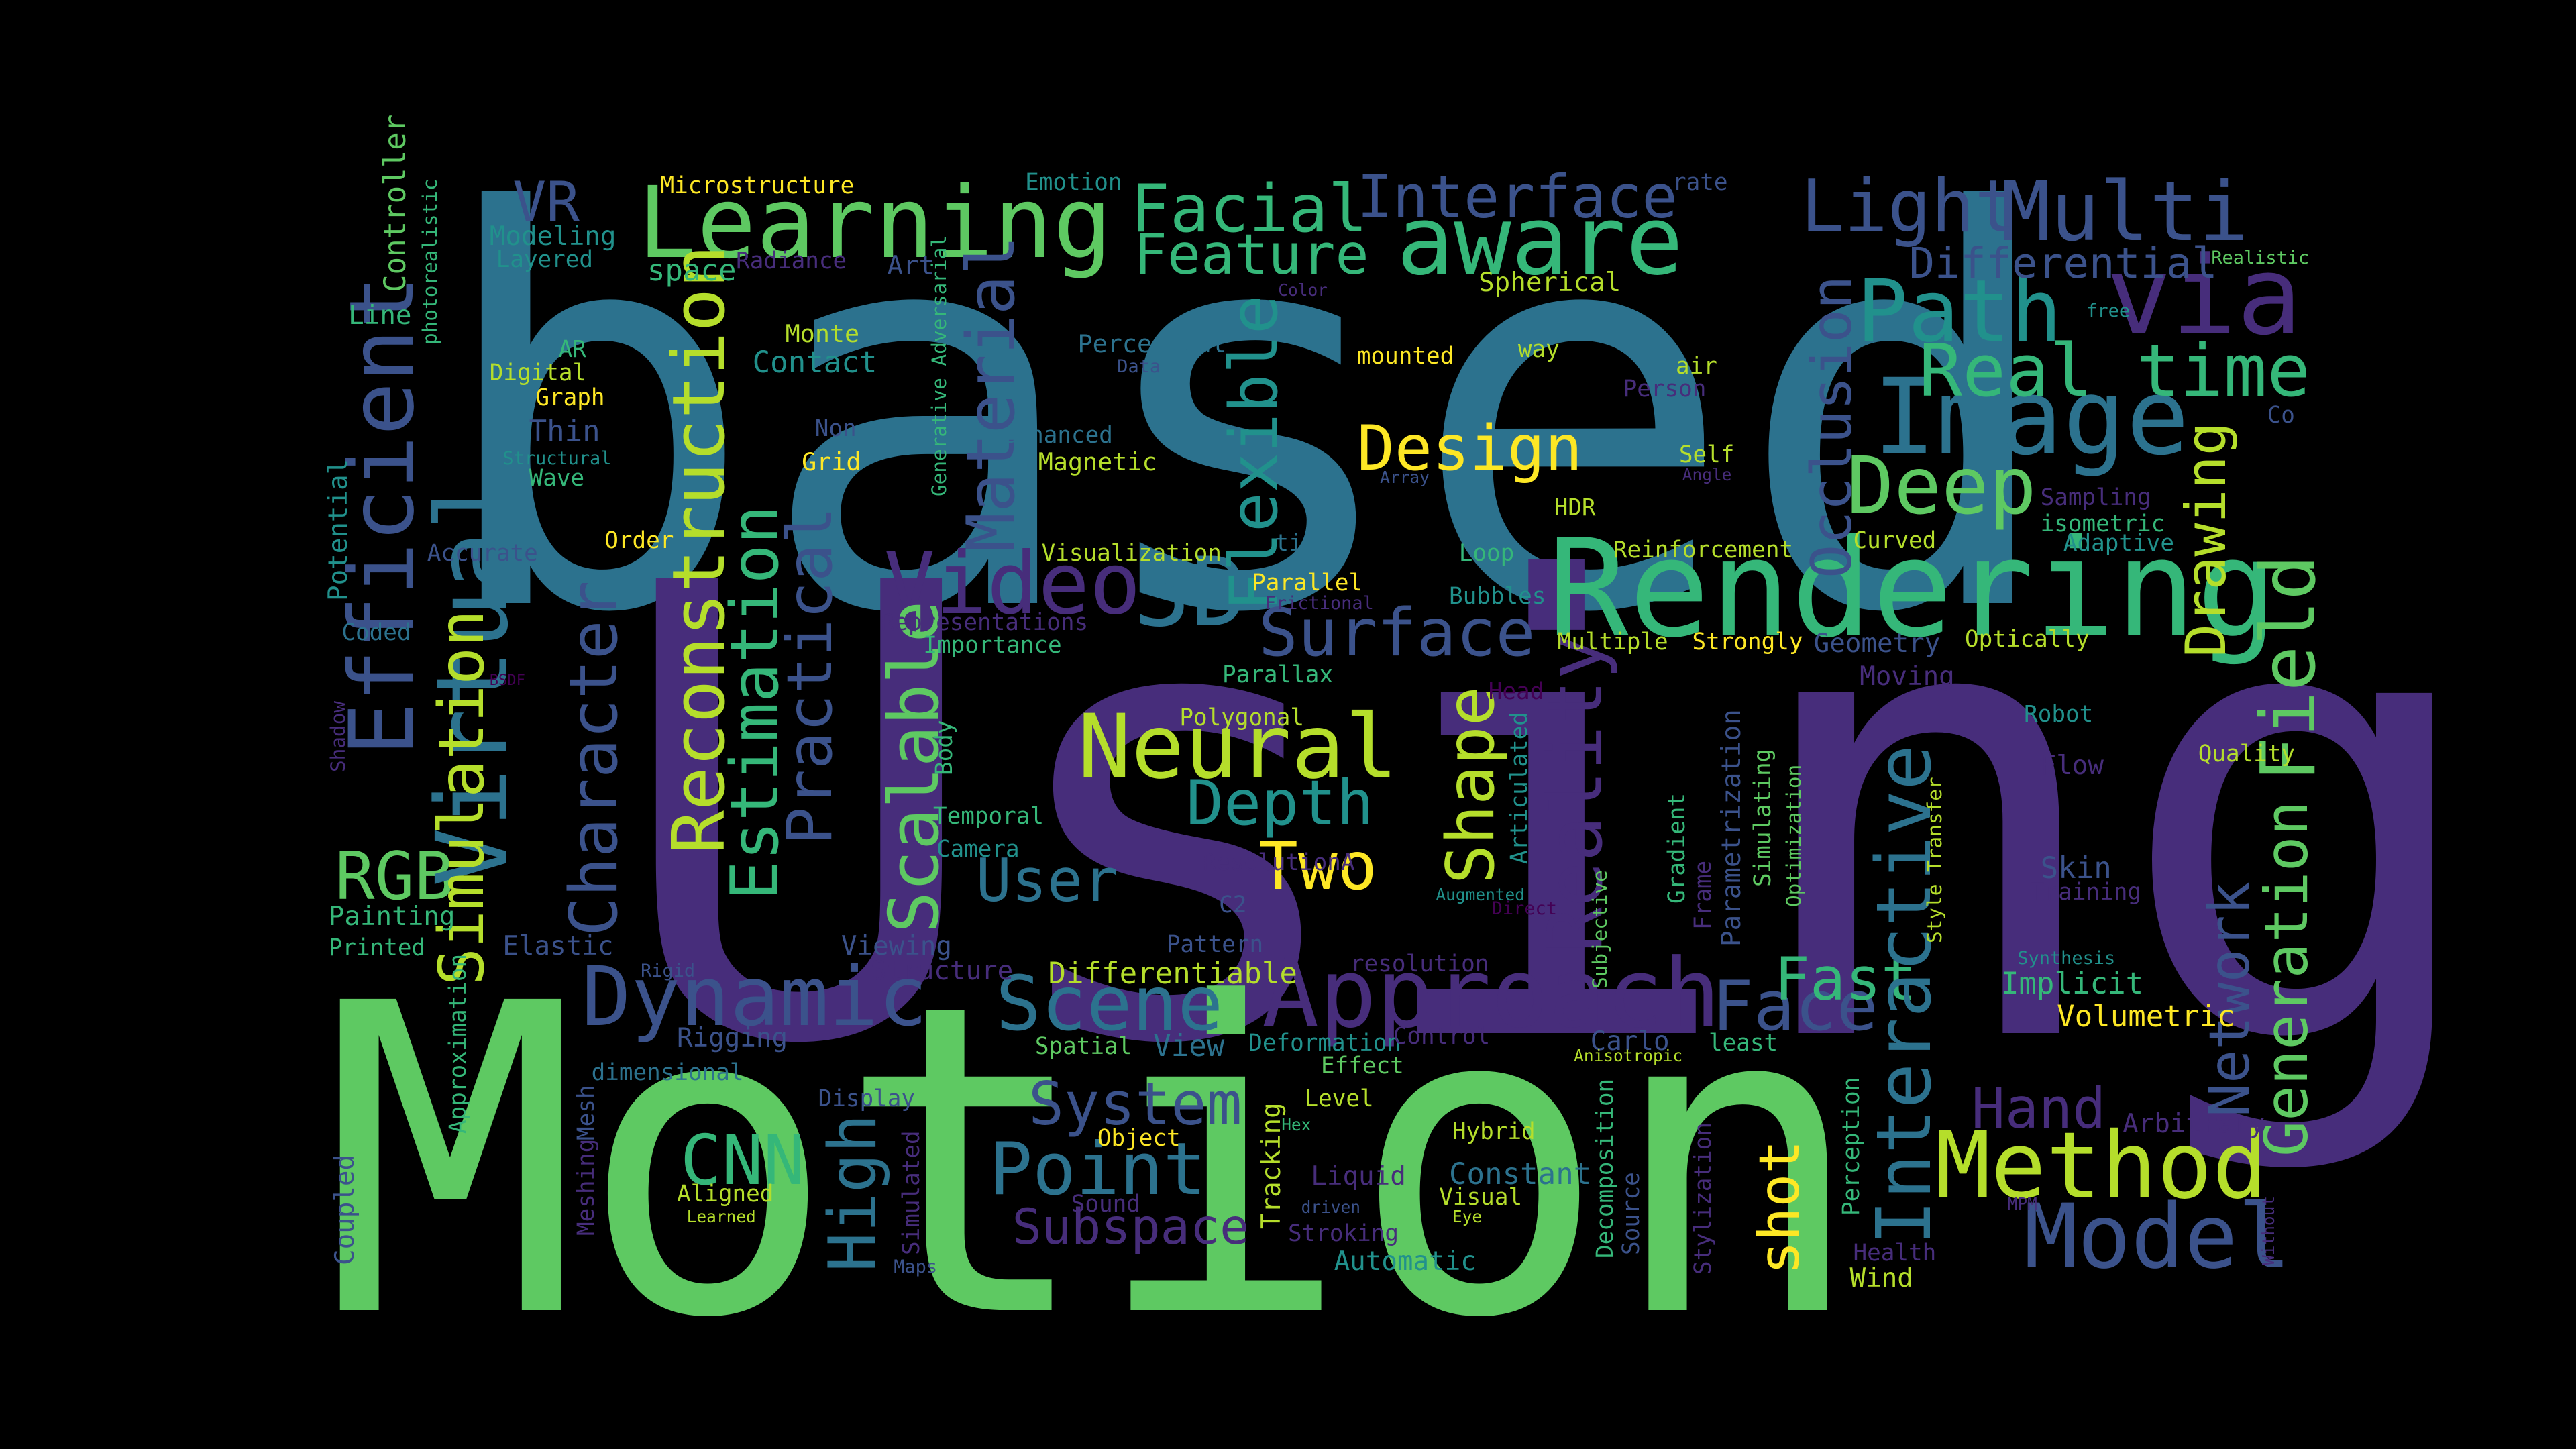  Describe the element at coordinates (1910, 206) in the screenshot. I see `word-light: Light` at that location.